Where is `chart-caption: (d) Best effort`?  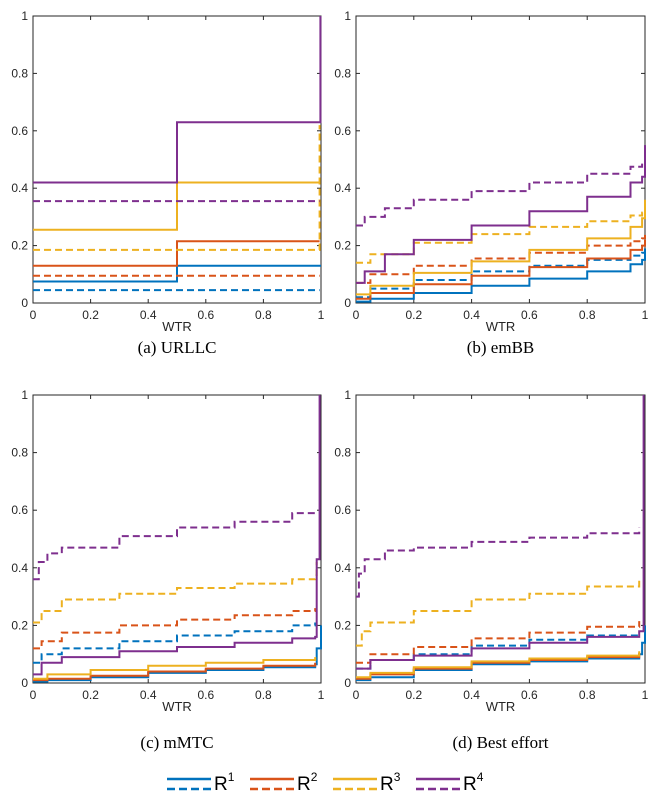
chart-caption: (d) Best effort is located at coordinates (501, 742).